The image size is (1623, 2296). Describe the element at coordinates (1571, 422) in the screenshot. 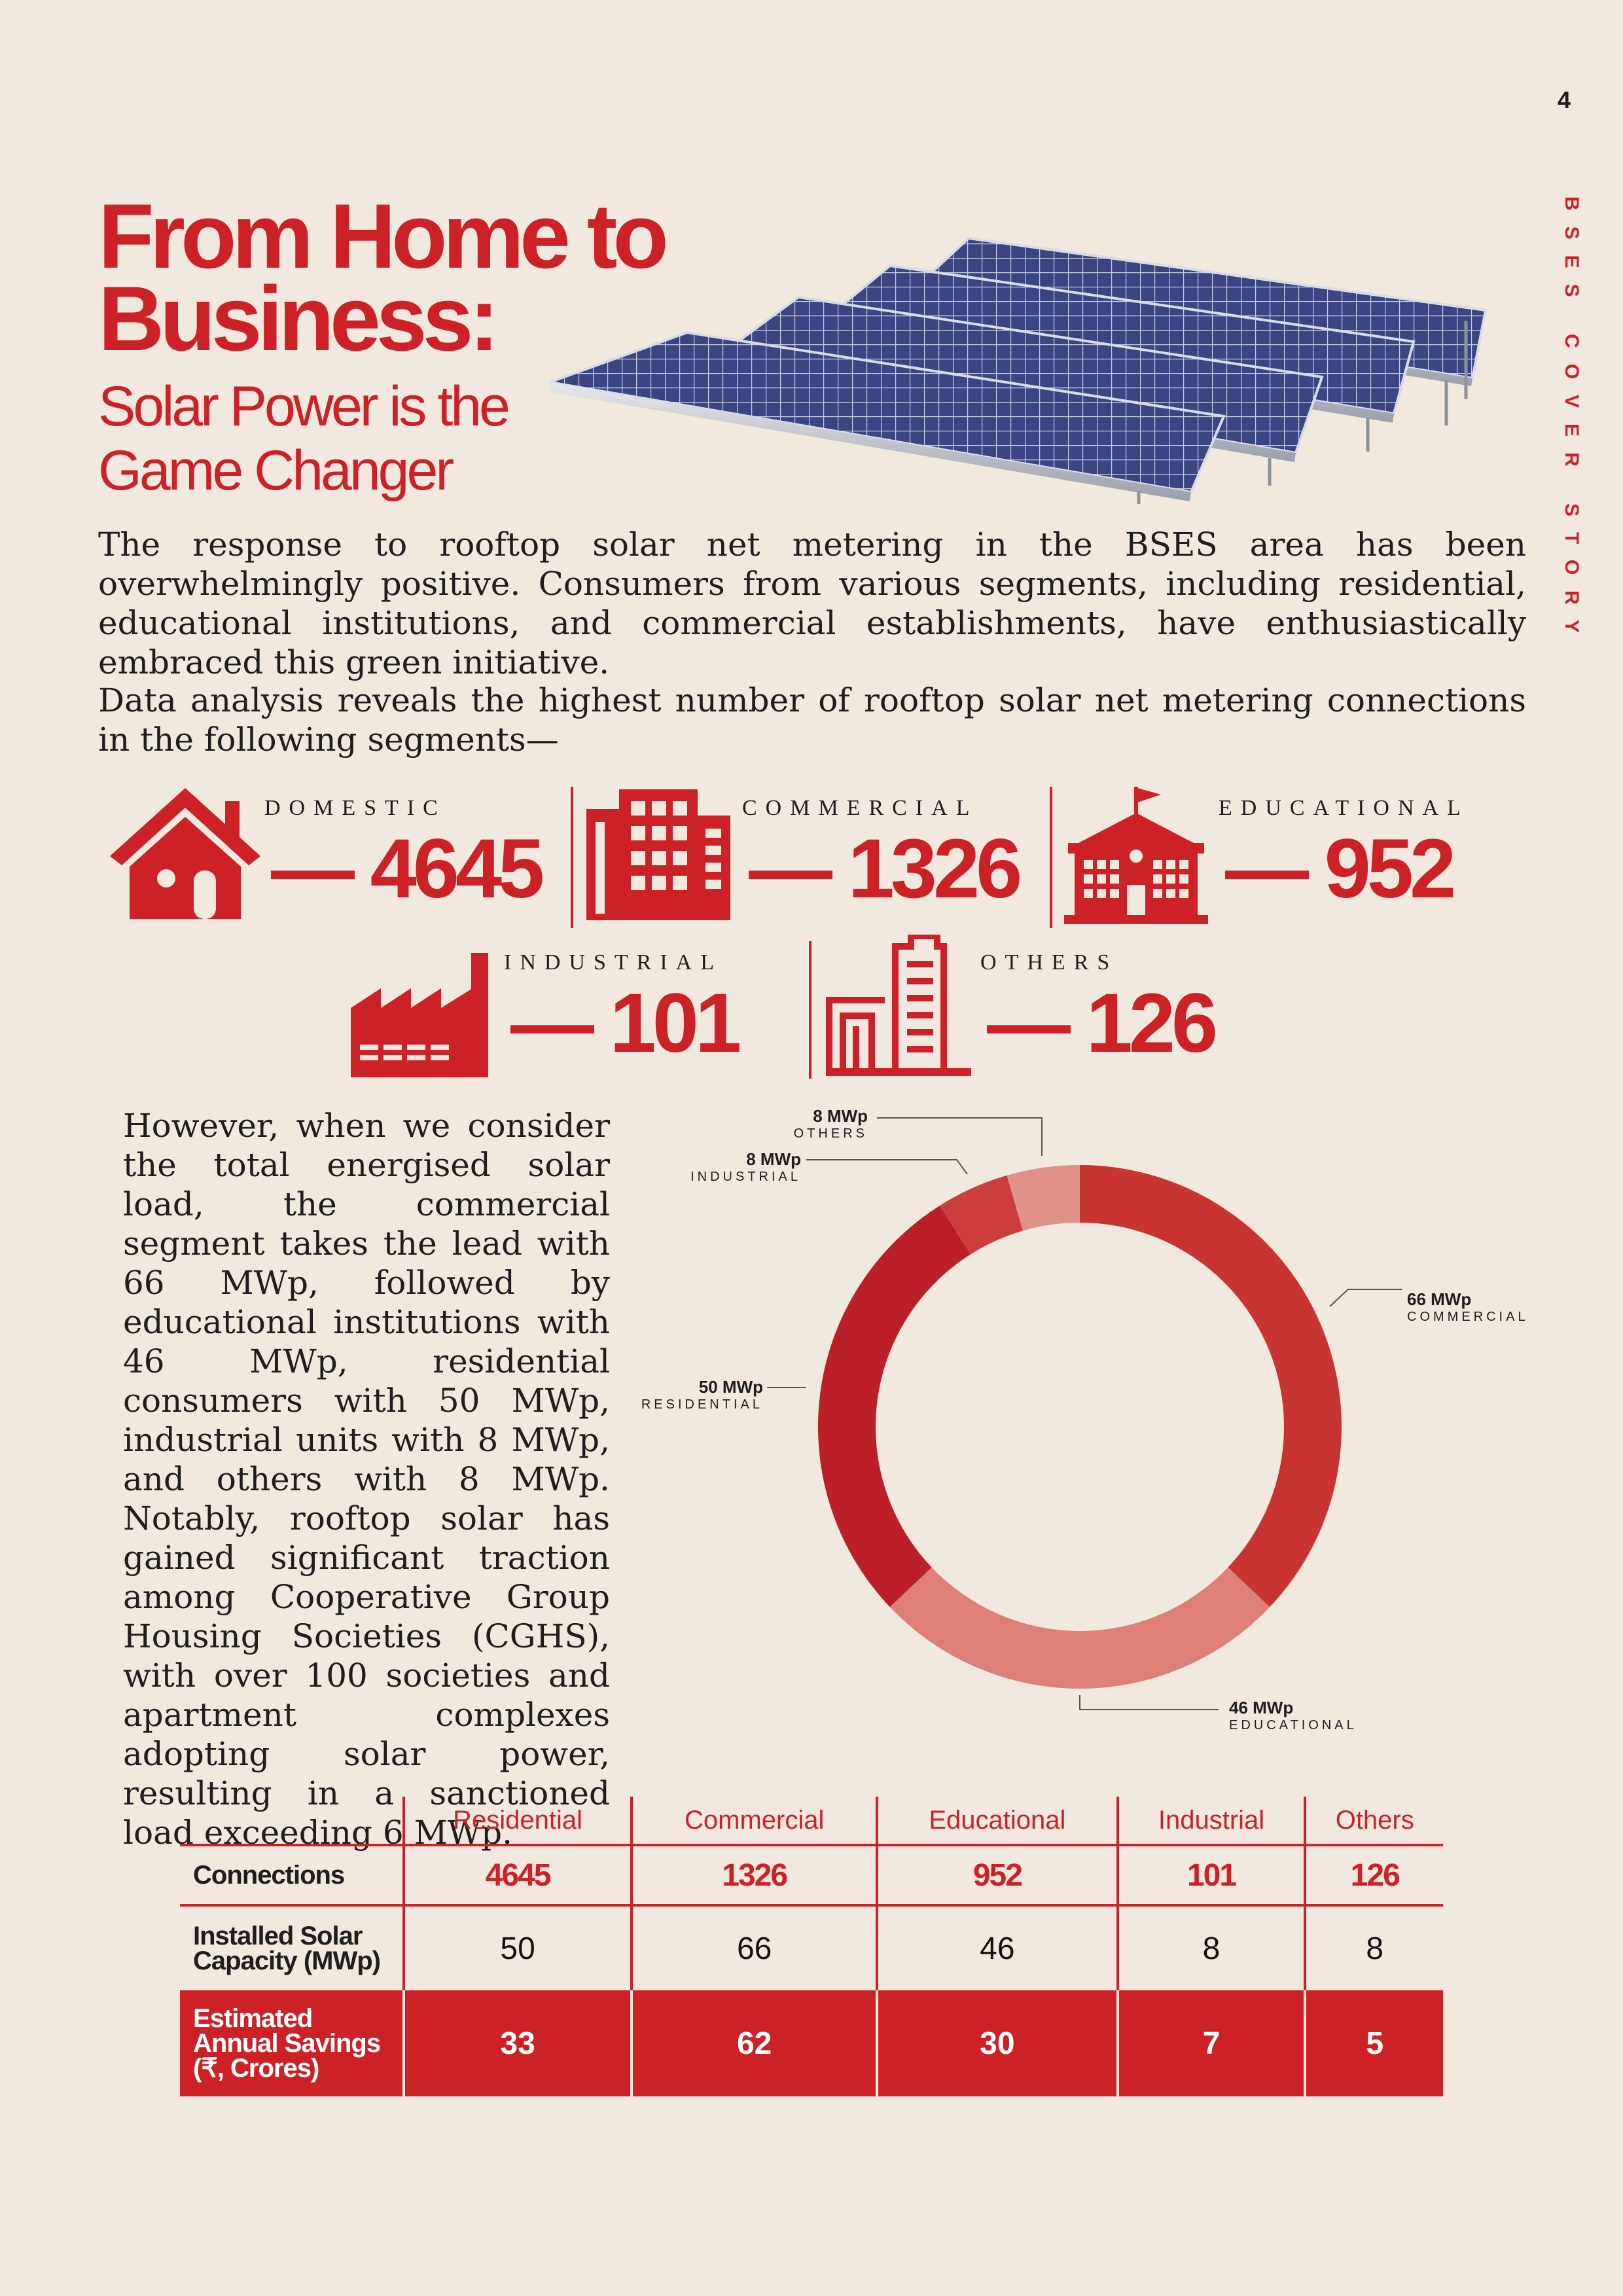

I see `section-side-label: BSES COVER STORY` at that location.